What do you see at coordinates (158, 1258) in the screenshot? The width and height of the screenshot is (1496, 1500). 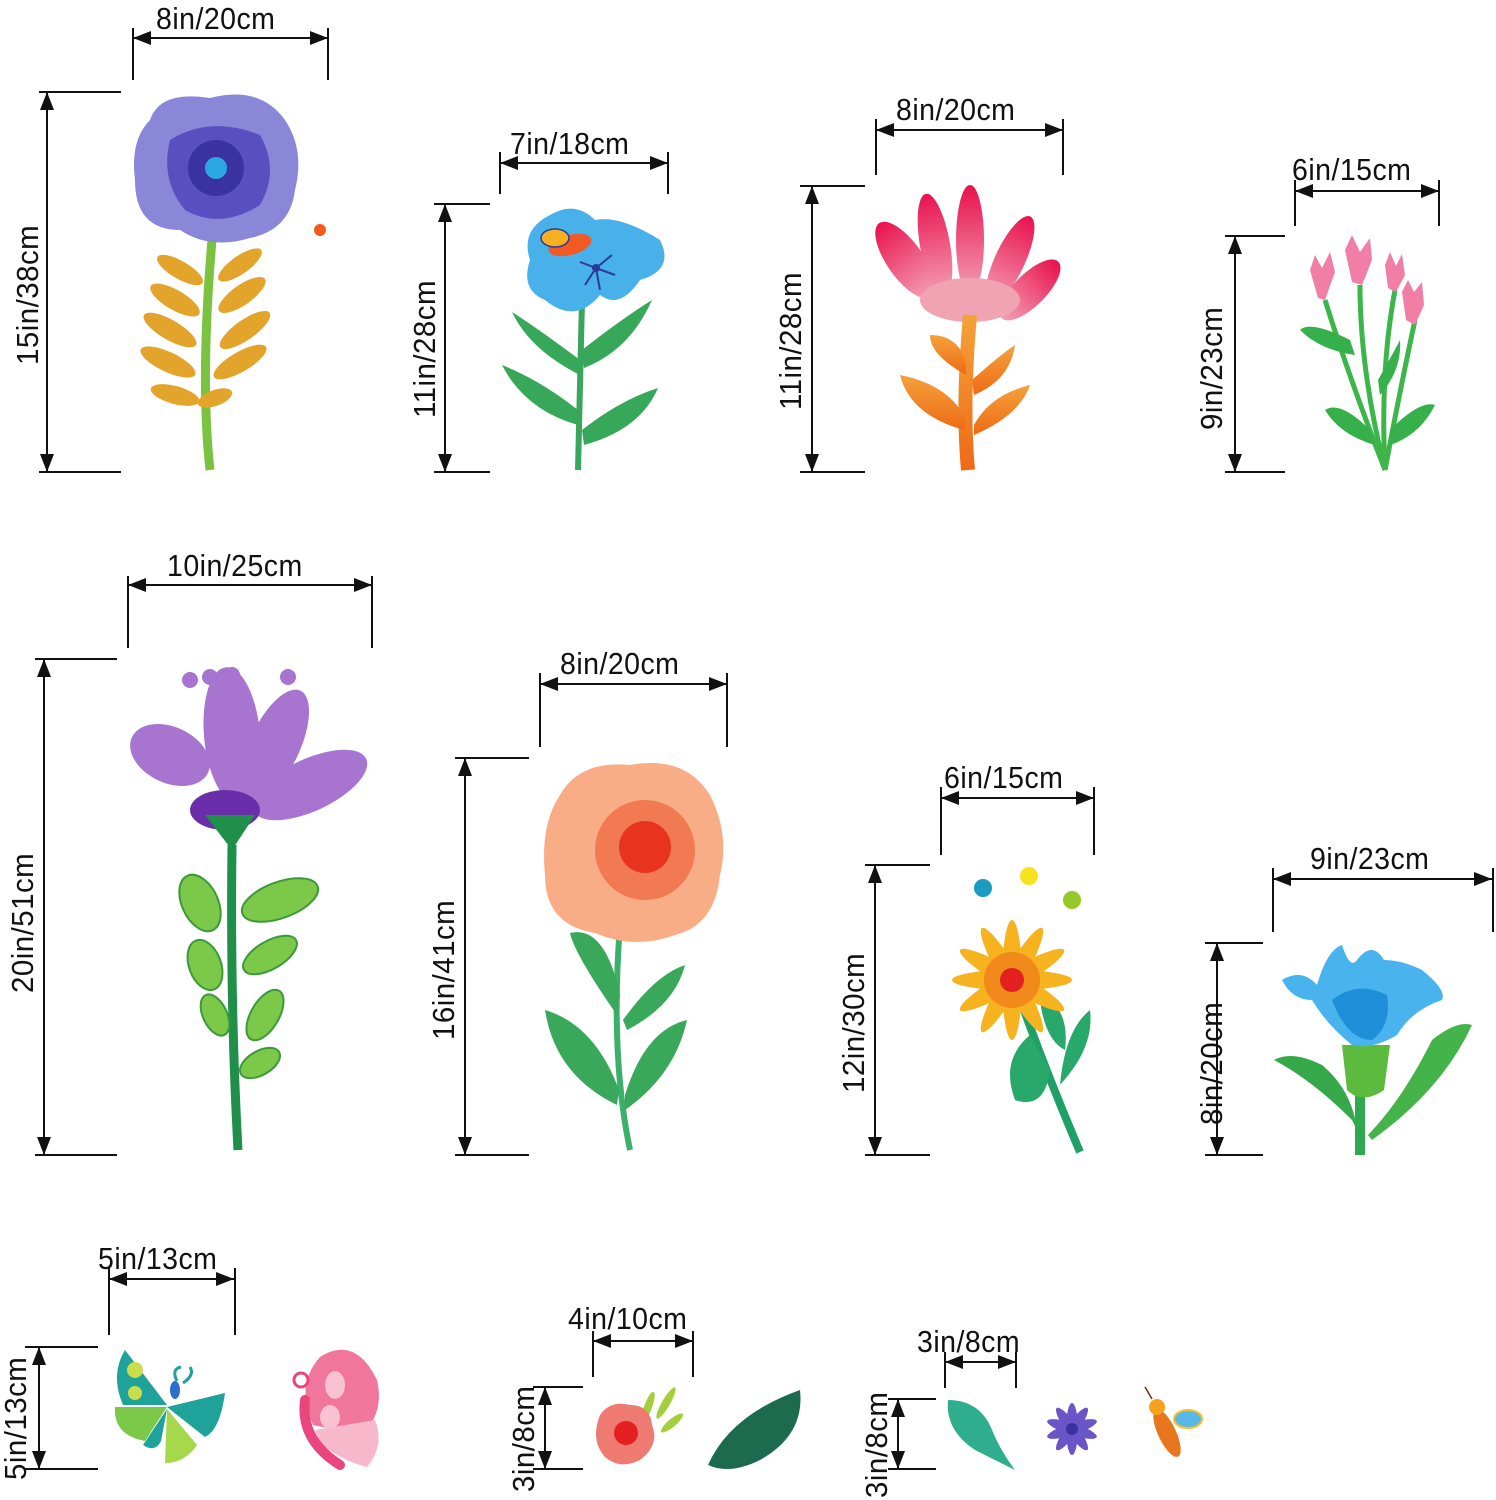 I see `width-label: 5in/13cm` at bounding box center [158, 1258].